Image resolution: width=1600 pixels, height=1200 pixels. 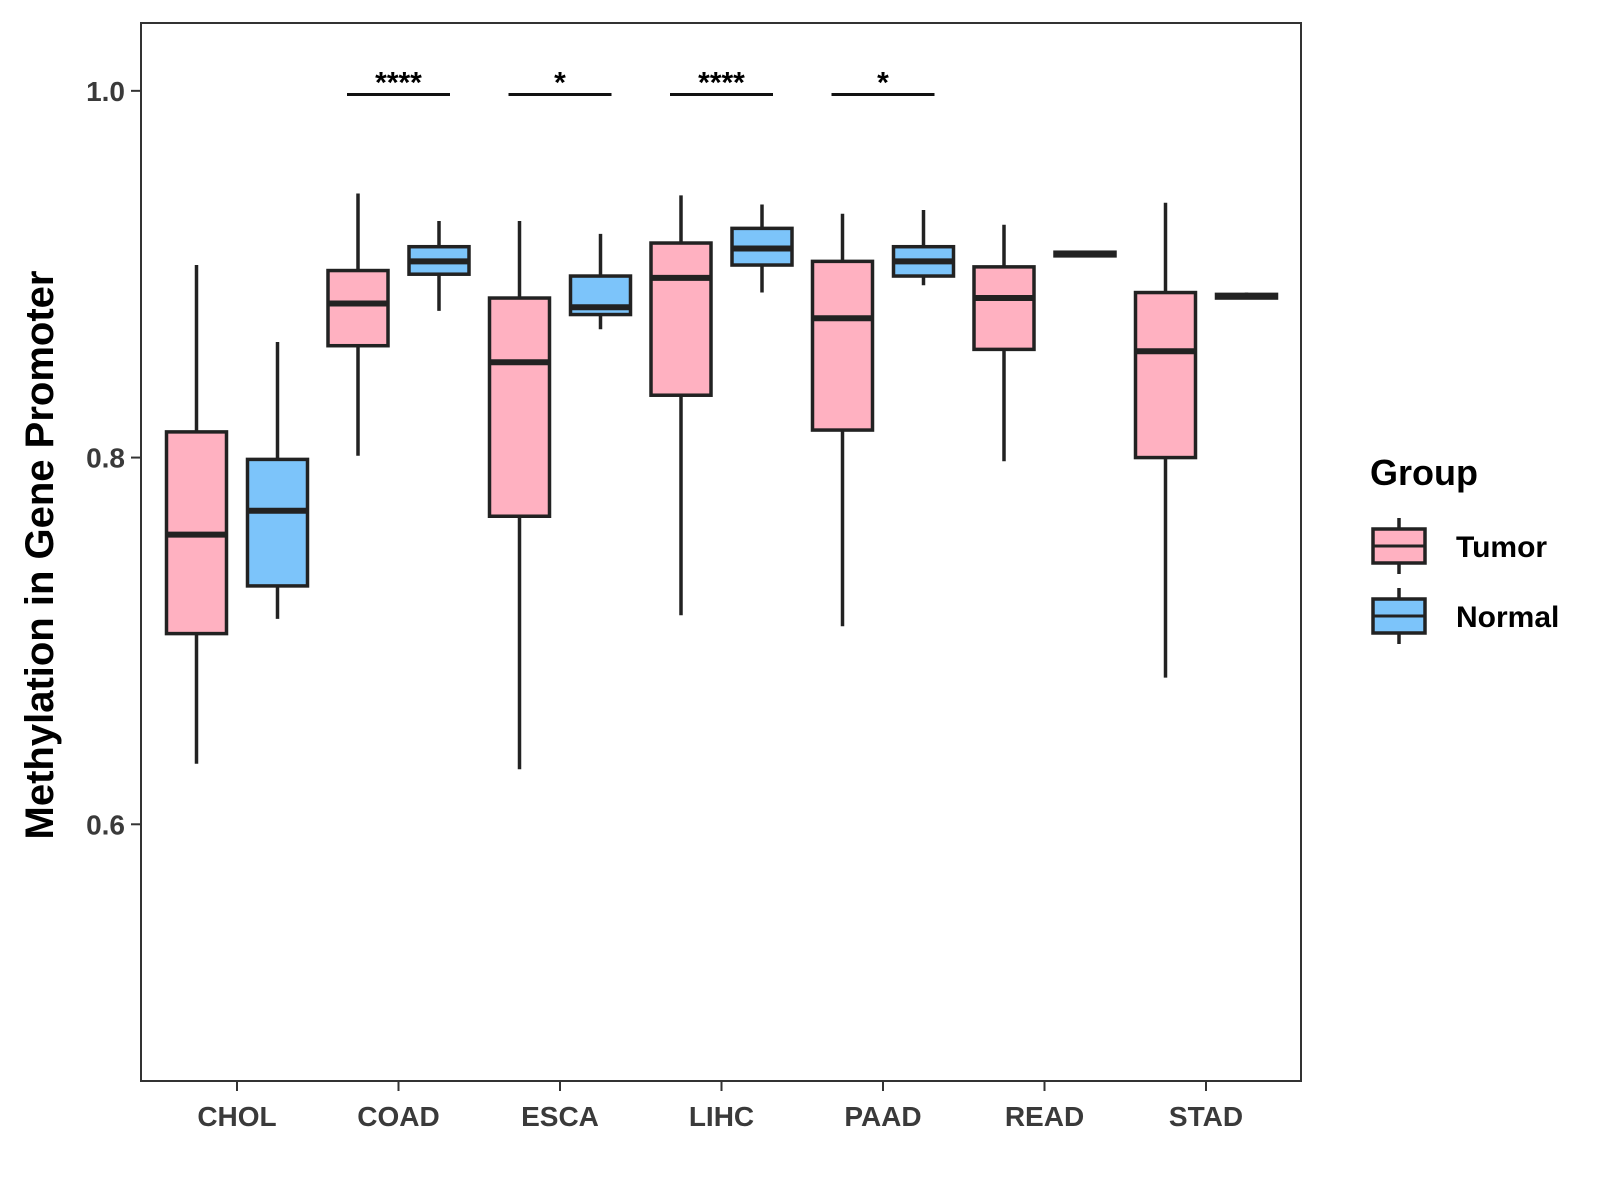 I want to click on y-tick-label: 0.6, so click(x=105, y=824).